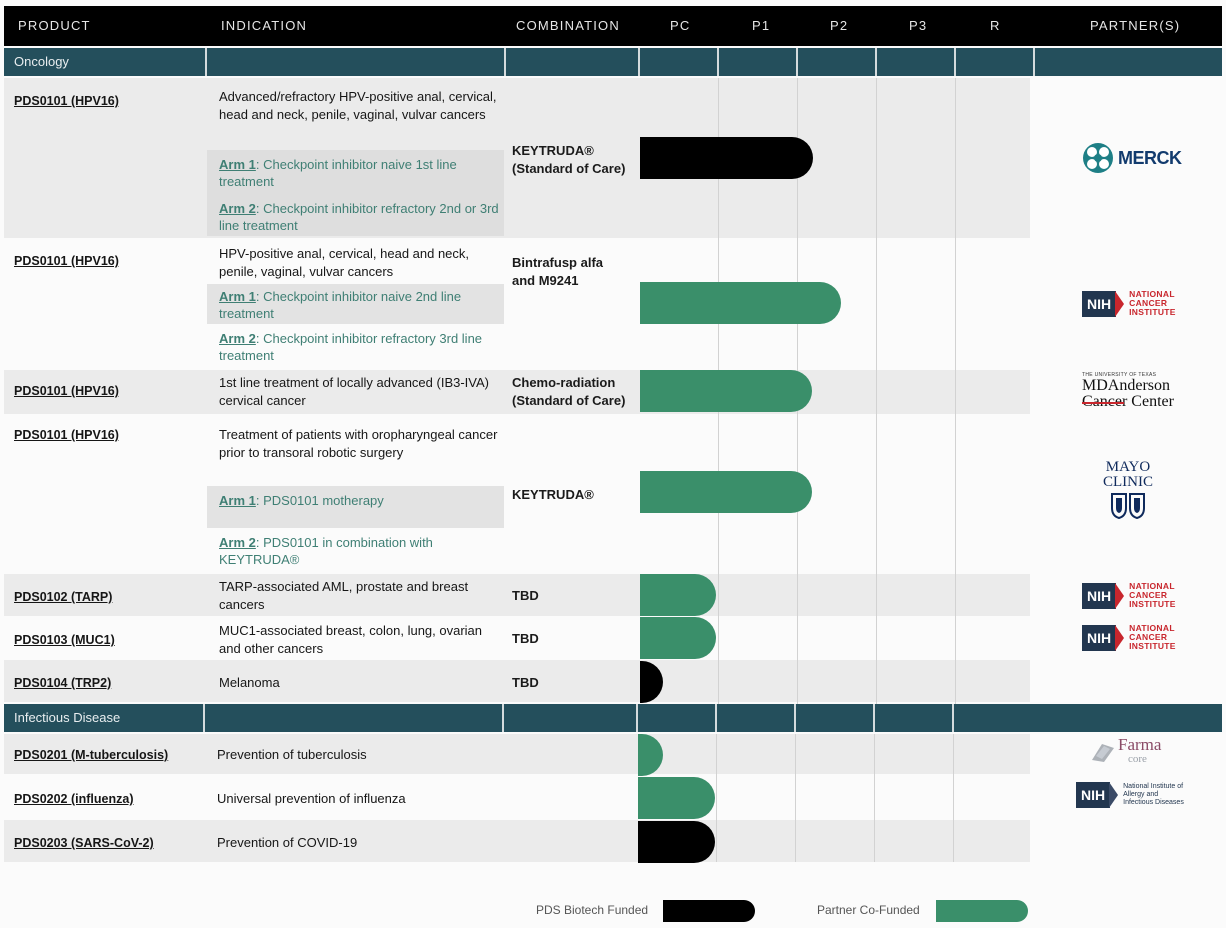  What do you see at coordinates (592, 910) in the screenshot?
I see `legend-pds-label: PDS Biotech Funded` at bounding box center [592, 910].